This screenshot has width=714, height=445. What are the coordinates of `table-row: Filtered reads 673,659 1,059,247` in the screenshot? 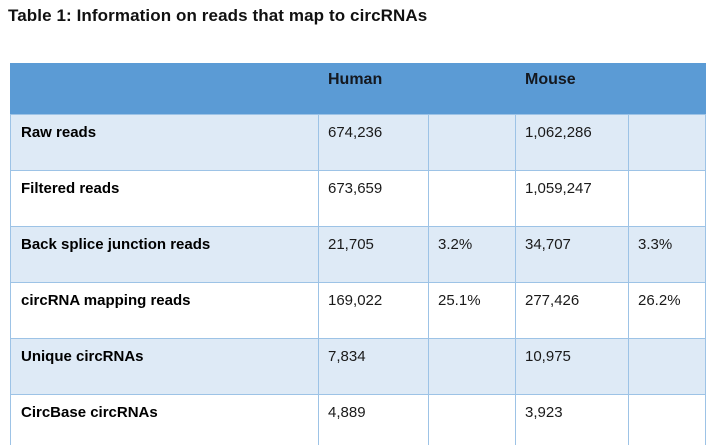 It's located at (358, 198).